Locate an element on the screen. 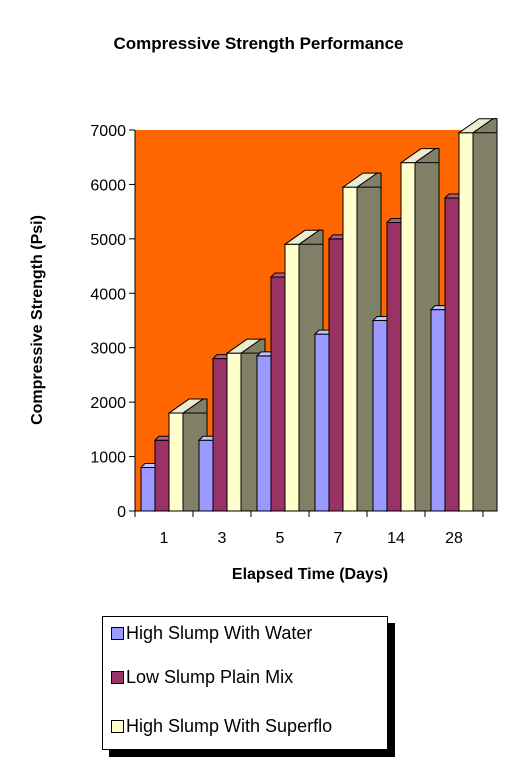  x-tick-label: 28 is located at coordinates (454, 538).